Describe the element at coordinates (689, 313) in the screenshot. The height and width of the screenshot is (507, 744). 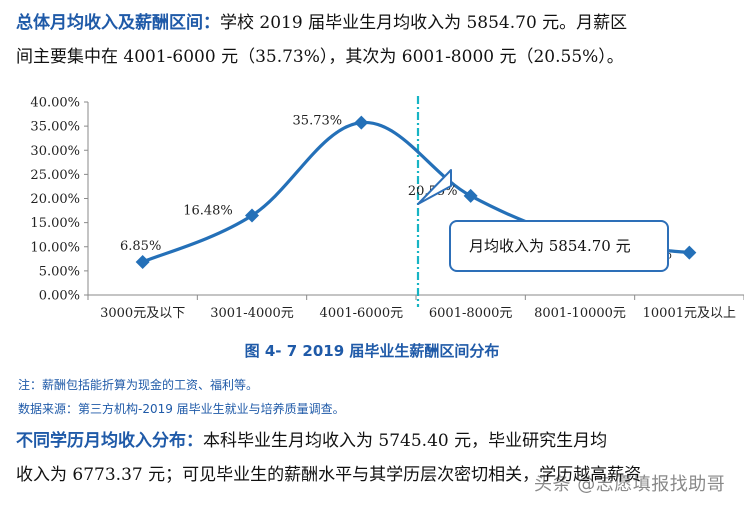
I see `x-category-label: 10001元及以上` at that location.